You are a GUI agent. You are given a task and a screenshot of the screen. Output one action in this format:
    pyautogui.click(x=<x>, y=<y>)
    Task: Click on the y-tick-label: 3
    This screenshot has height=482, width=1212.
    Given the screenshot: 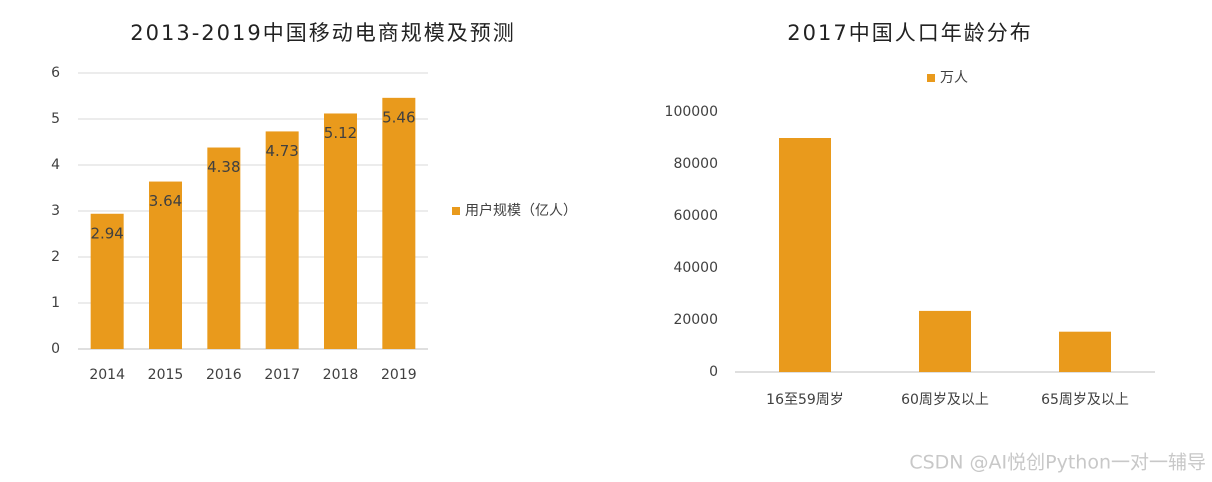 What is the action you would take?
    pyautogui.click(x=55, y=211)
    